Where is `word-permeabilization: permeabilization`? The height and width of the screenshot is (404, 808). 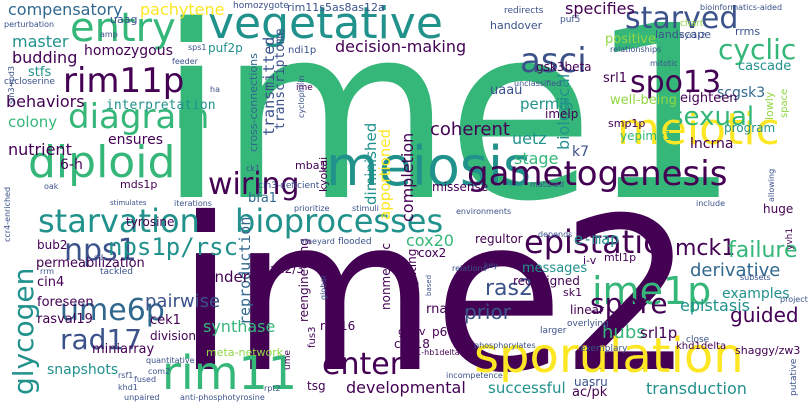
word-permeabilization: permeabilization is located at coordinates (90, 263).